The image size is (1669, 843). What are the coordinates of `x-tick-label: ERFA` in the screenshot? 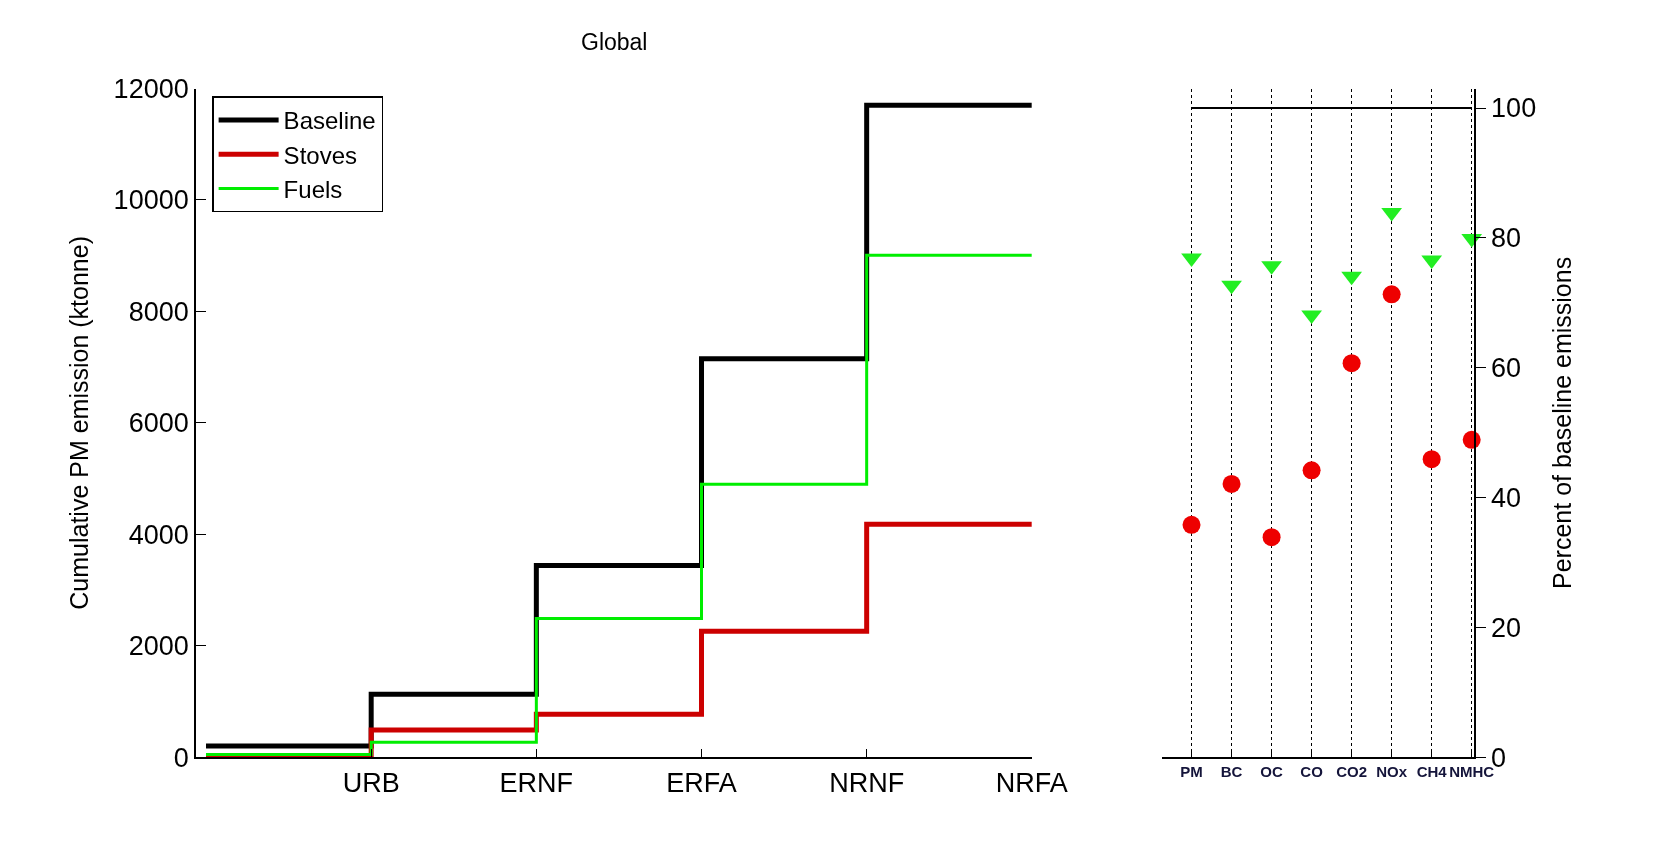 It's located at (701, 782).